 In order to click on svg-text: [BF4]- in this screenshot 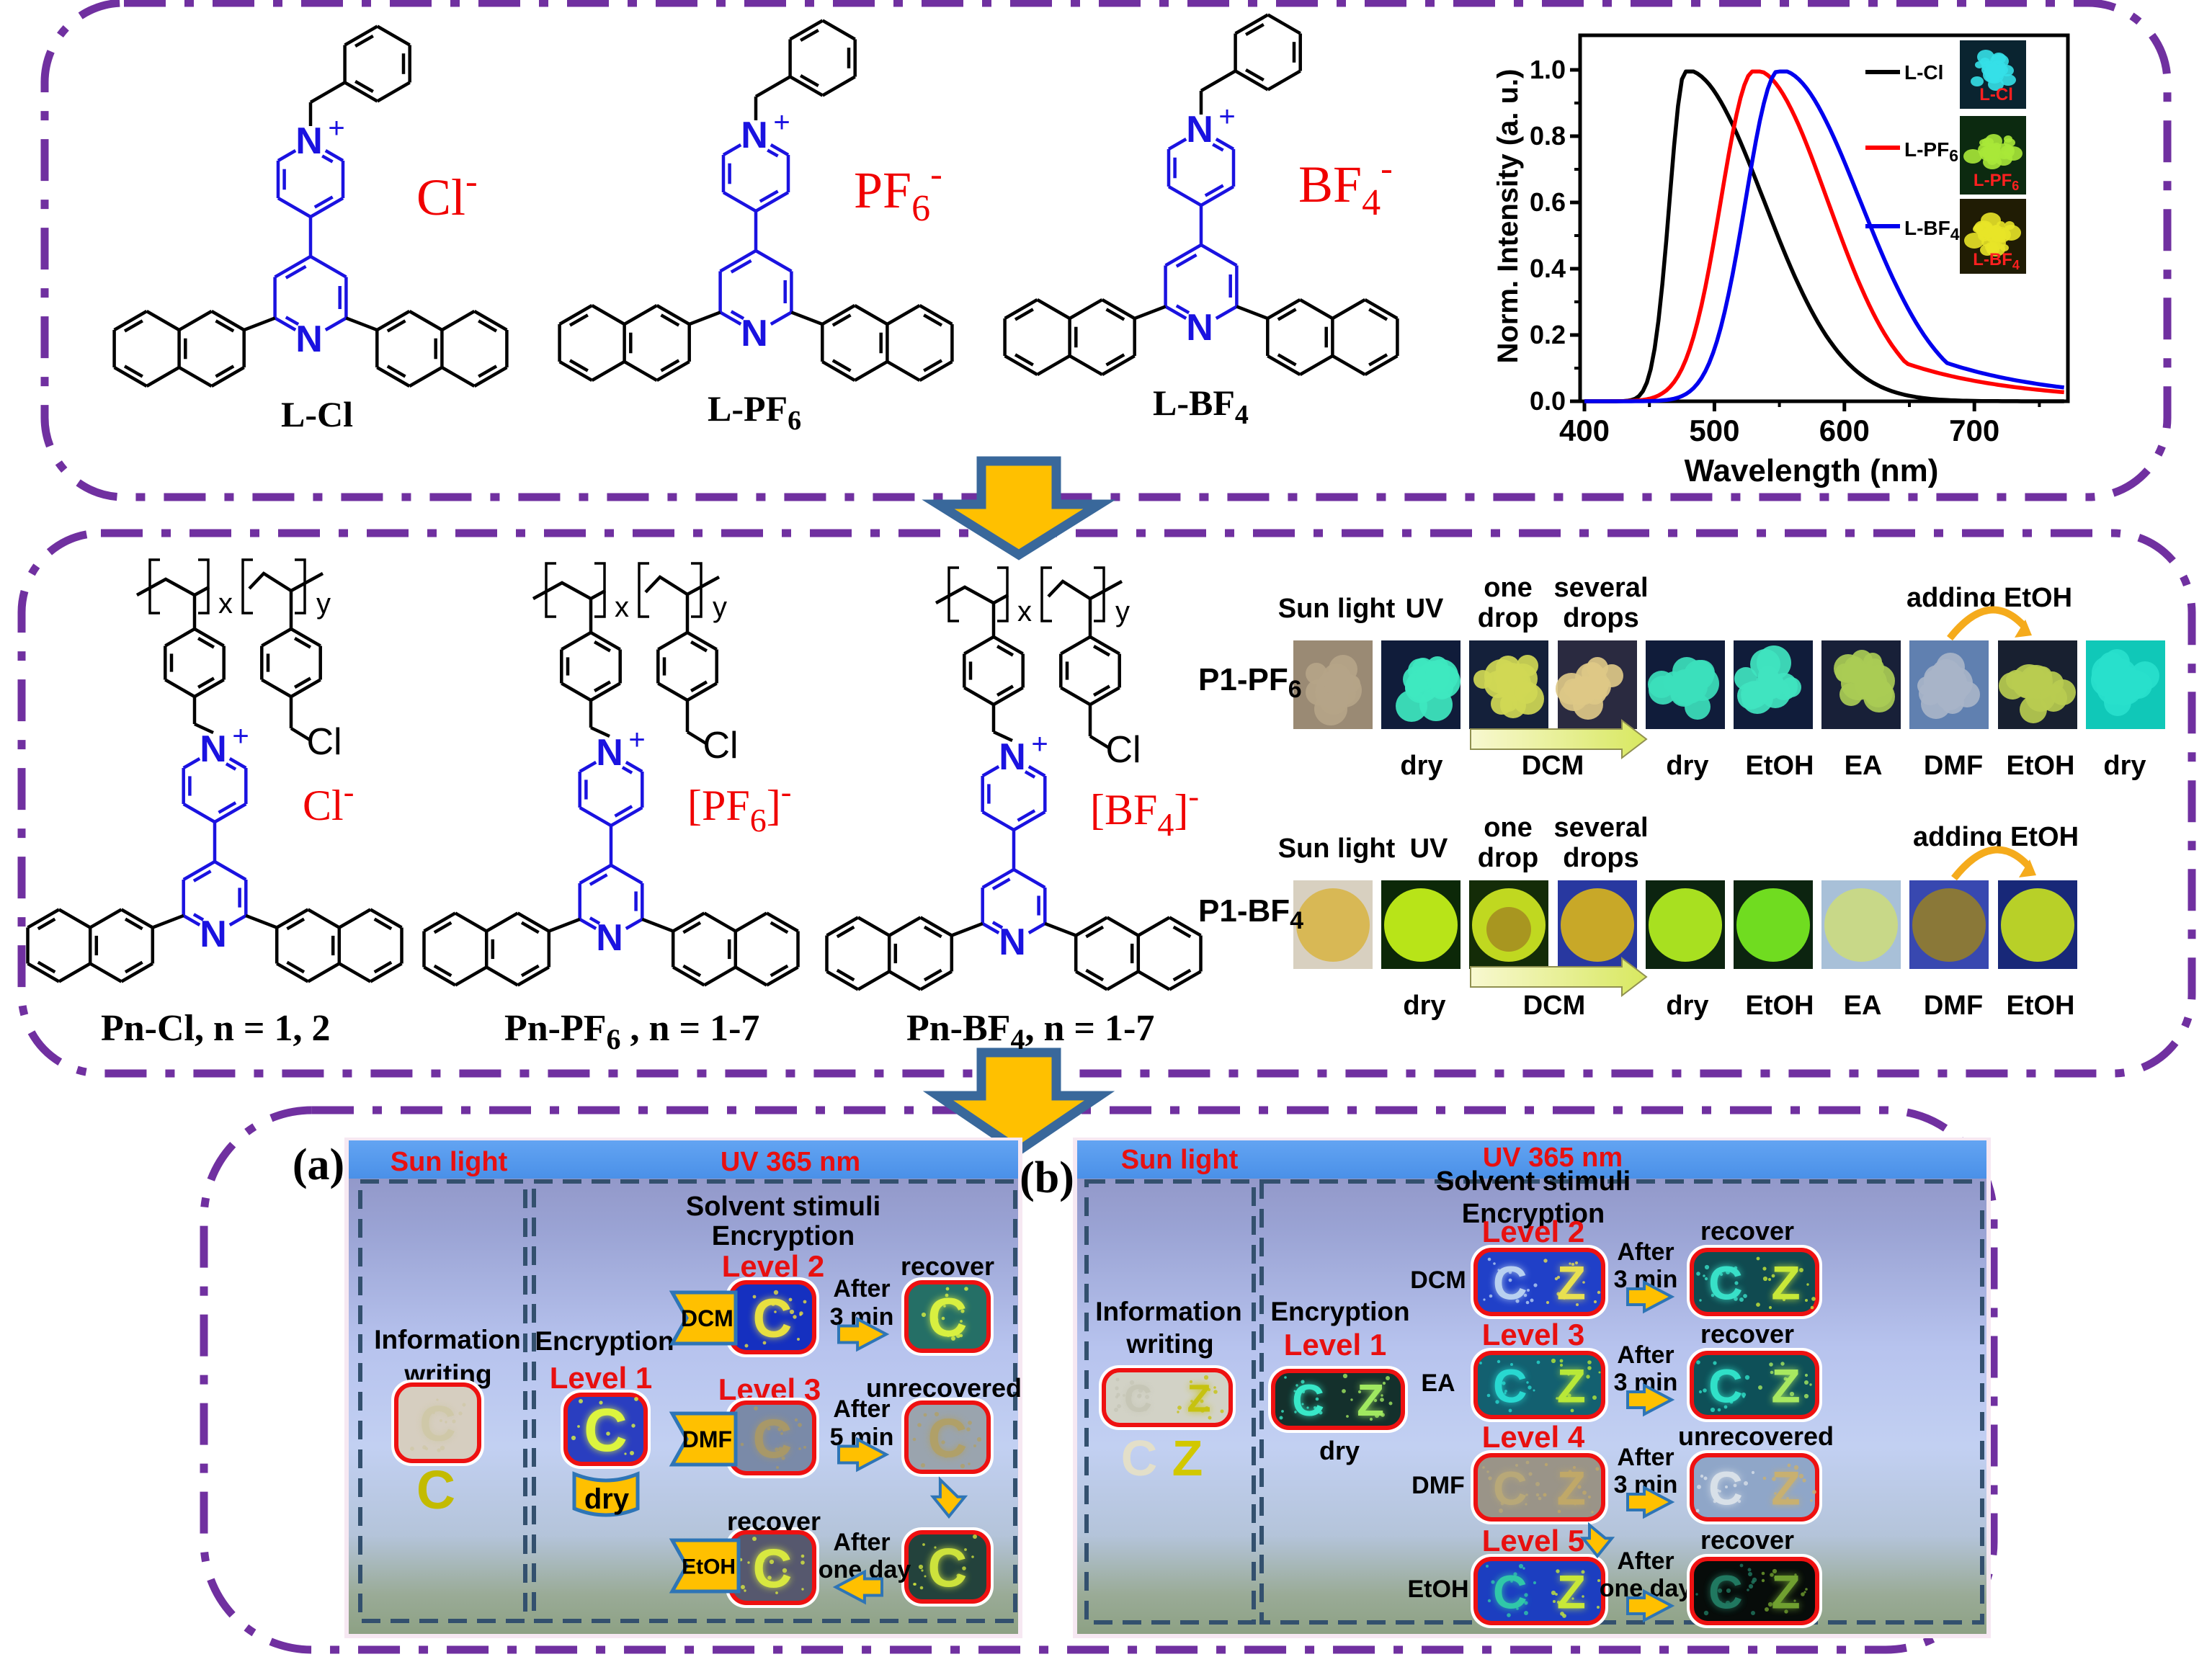, I will do `click(1145, 811)`.